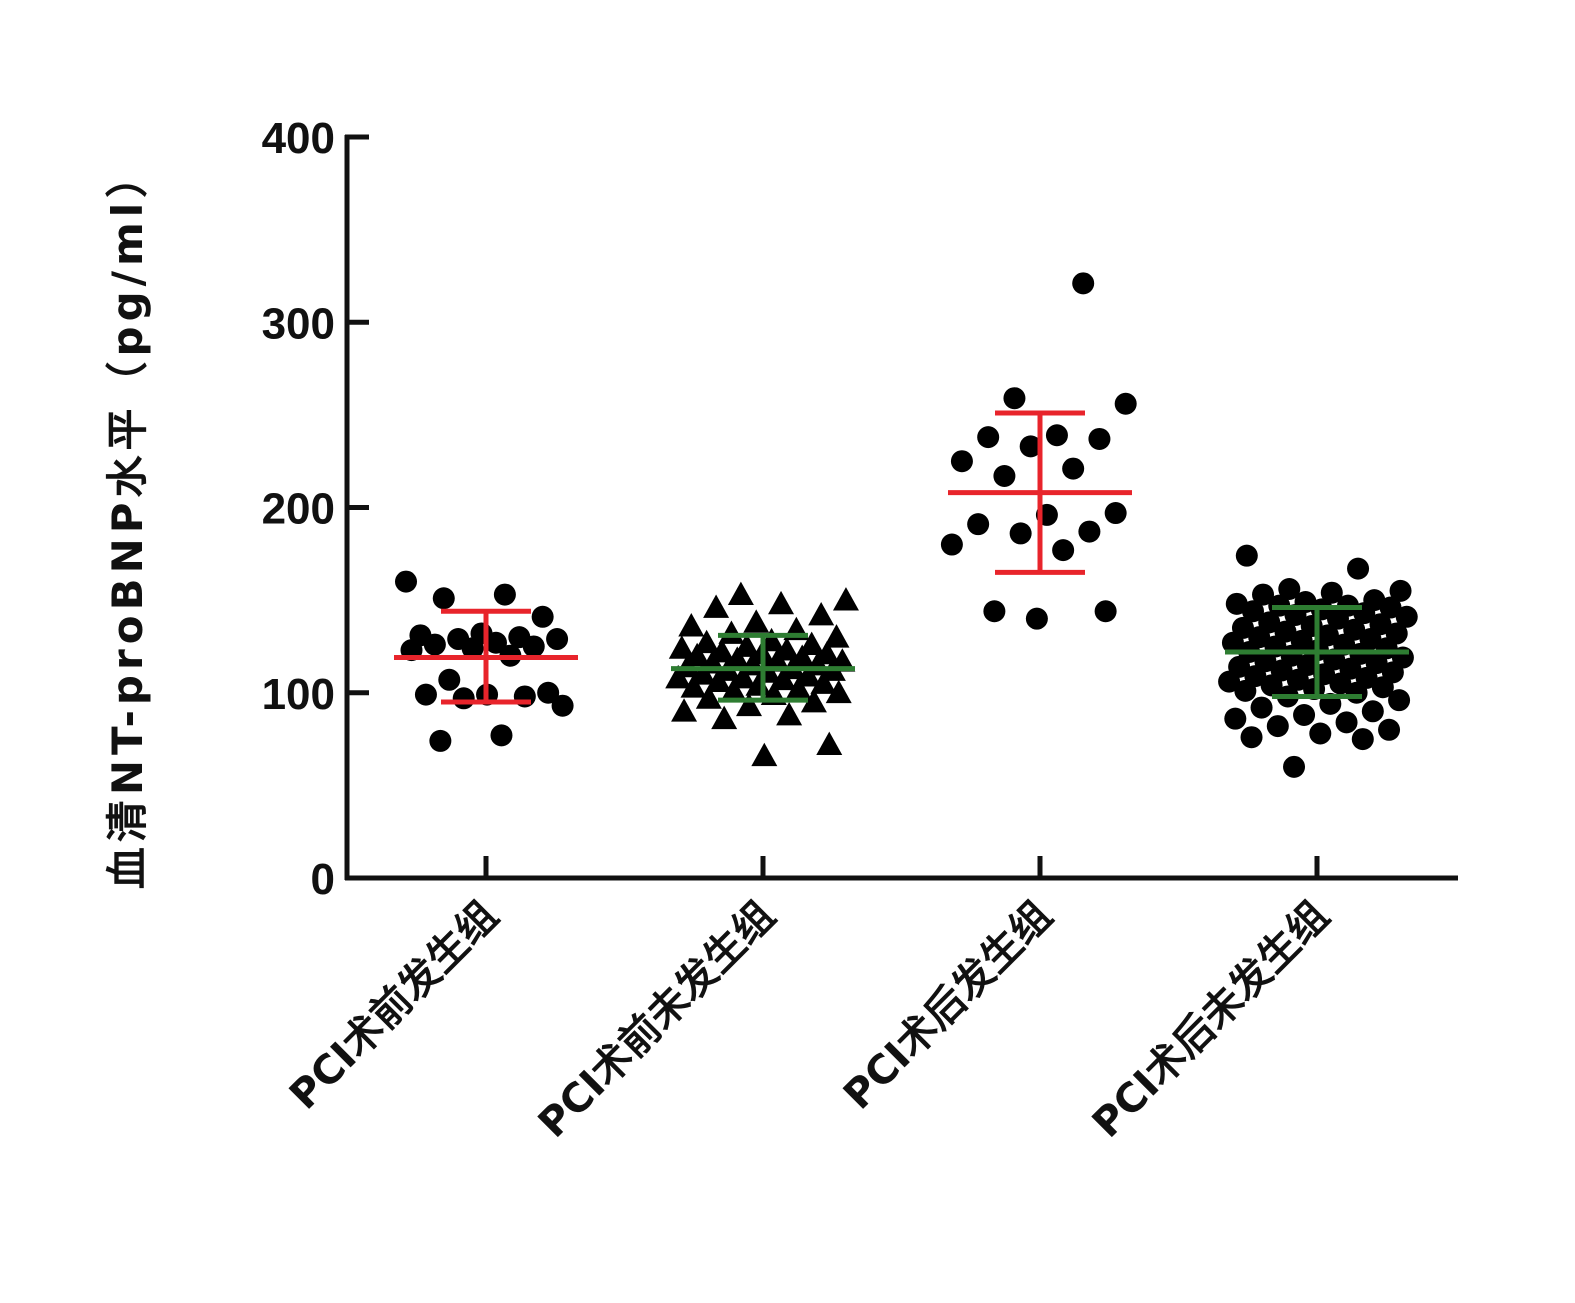 The height and width of the screenshot is (1303, 1575). What do you see at coordinates (657, 1020) in the screenshot?
I see `x-category-label: PCI术前未发生组` at bounding box center [657, 1020].